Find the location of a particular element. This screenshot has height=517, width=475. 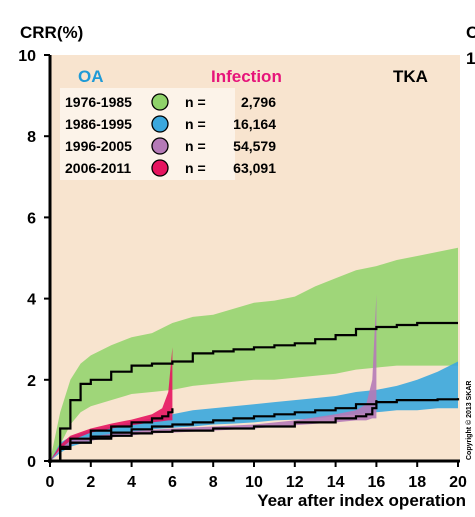

x-axis-ticks: 0 2 4 6 8 10 12 14 16 18 20 is located at coordinates (256, 476).